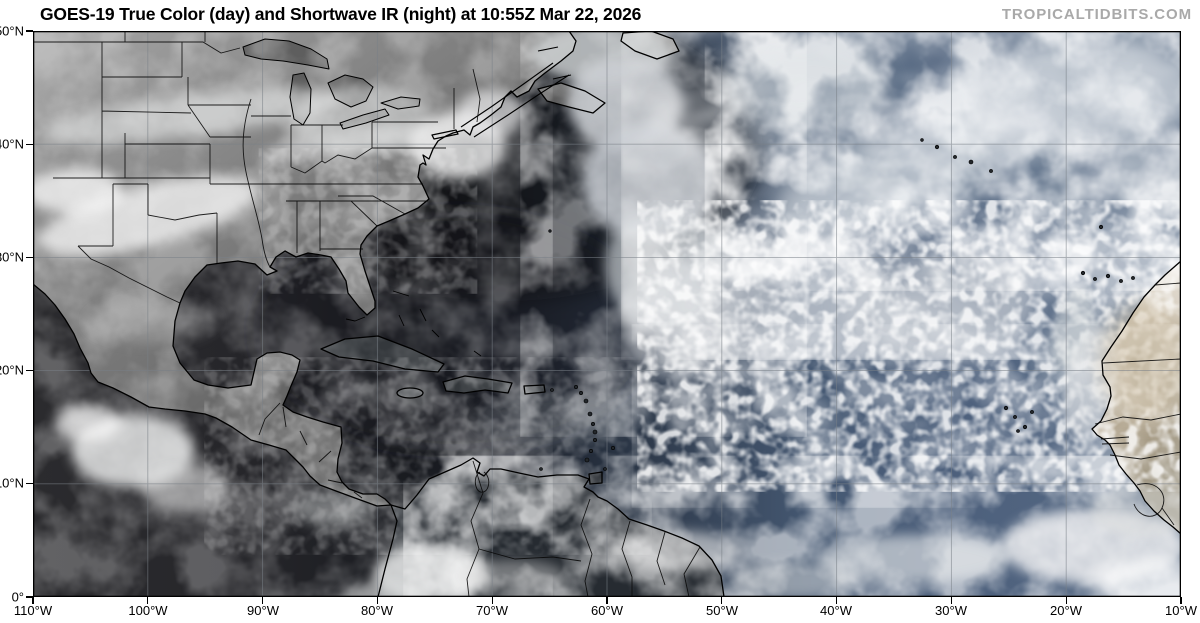  I want to click on lat-label: 0°, so click(17, 597).